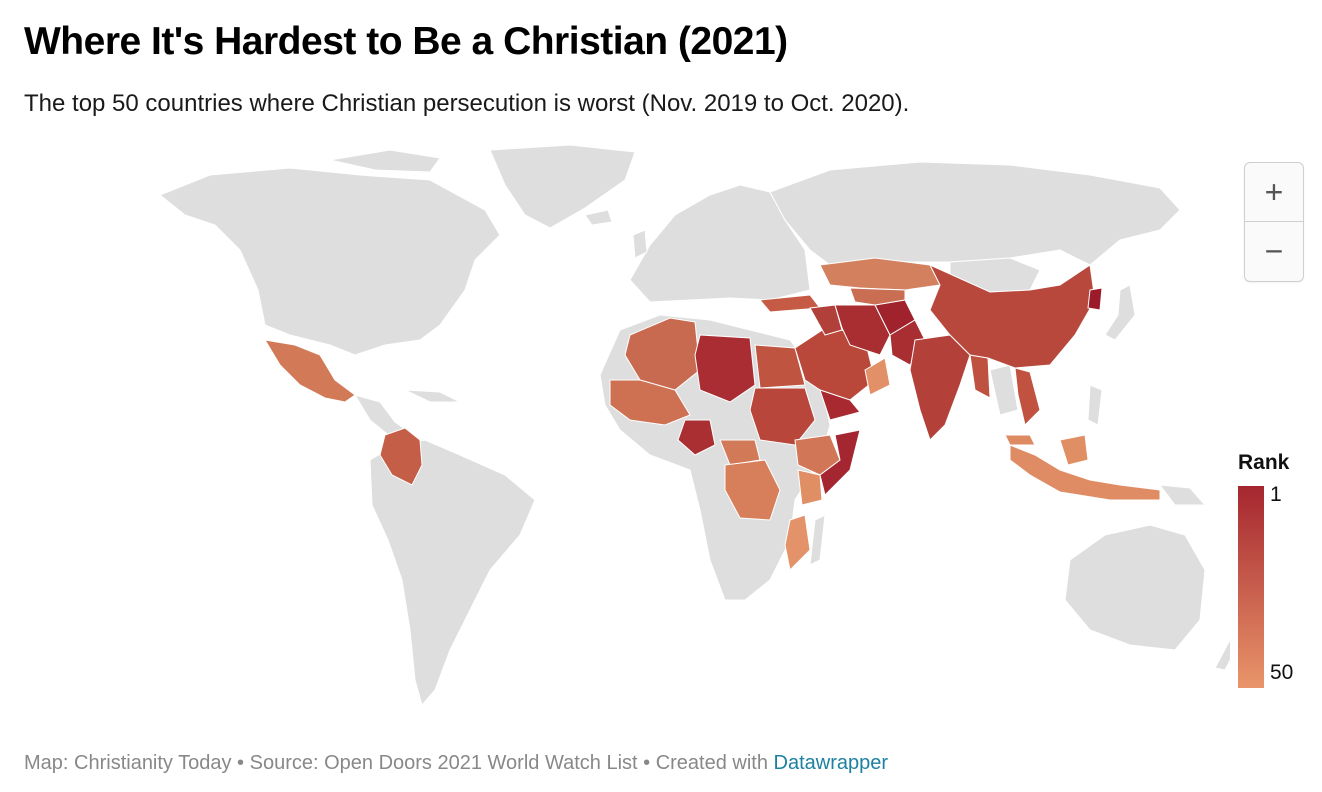  Describe the element at coordinates (975, 213) in the screenshot. I see `region-russia` at that location.